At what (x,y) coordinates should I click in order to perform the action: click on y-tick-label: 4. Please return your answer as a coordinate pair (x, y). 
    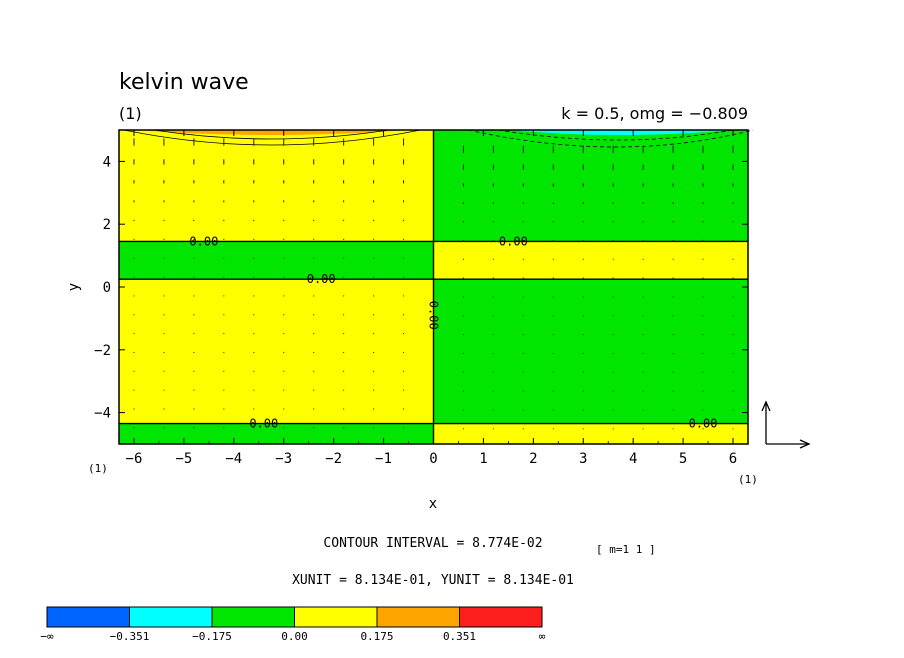
    Looking at the image, I should click on (107, 162).